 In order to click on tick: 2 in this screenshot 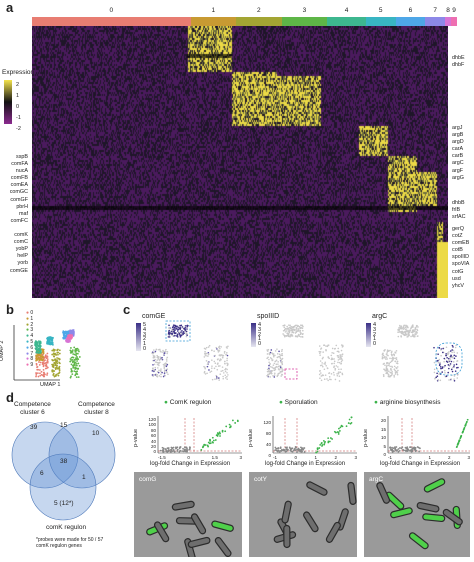, I will do `click(335, 457)`.